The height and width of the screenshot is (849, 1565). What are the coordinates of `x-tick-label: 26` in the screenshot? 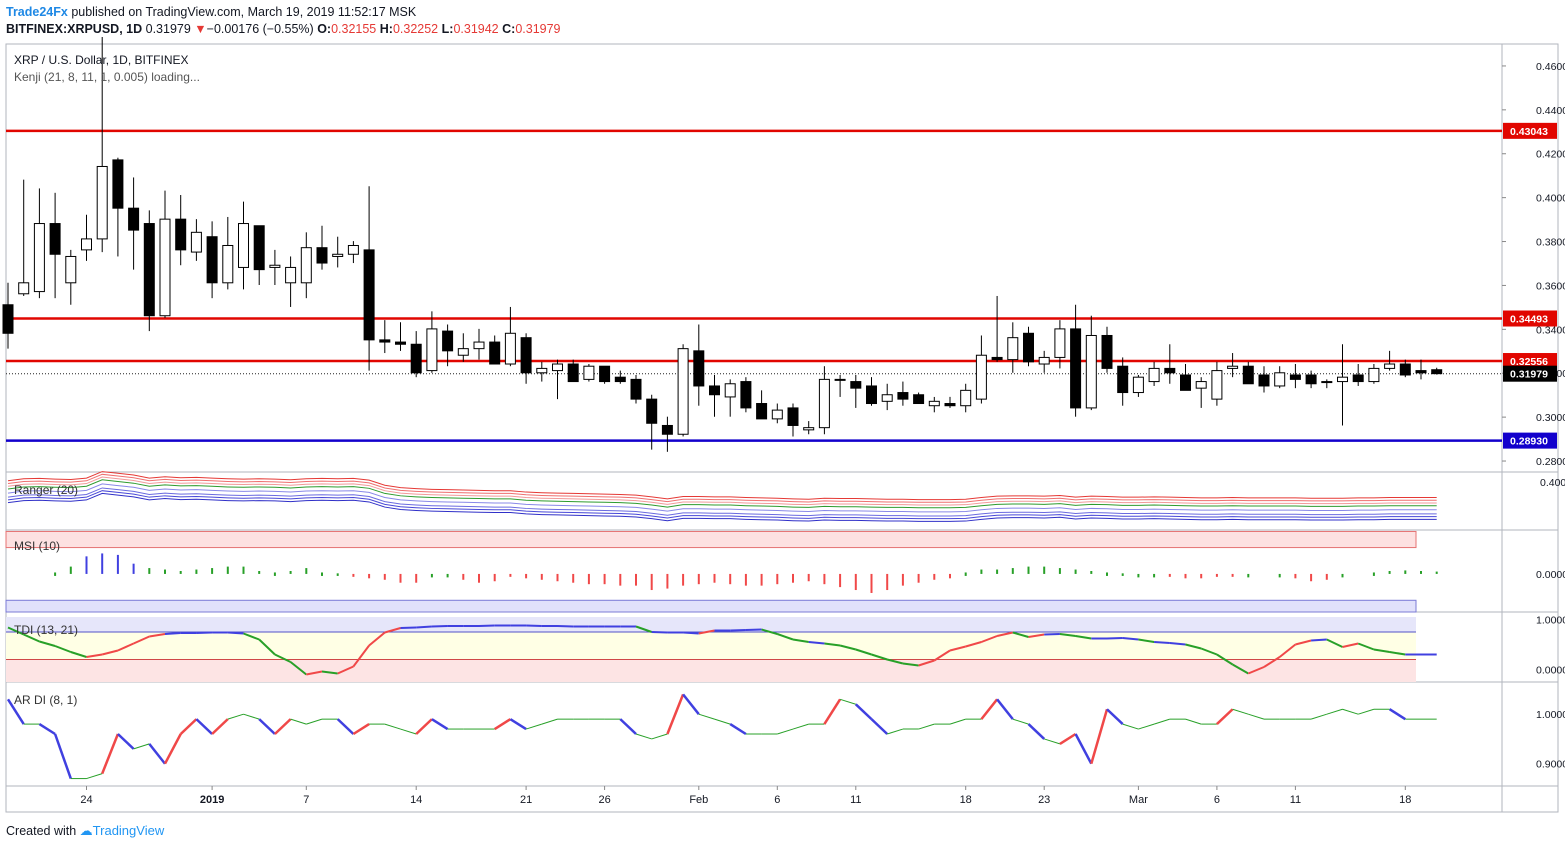 It's located at (604, 800).